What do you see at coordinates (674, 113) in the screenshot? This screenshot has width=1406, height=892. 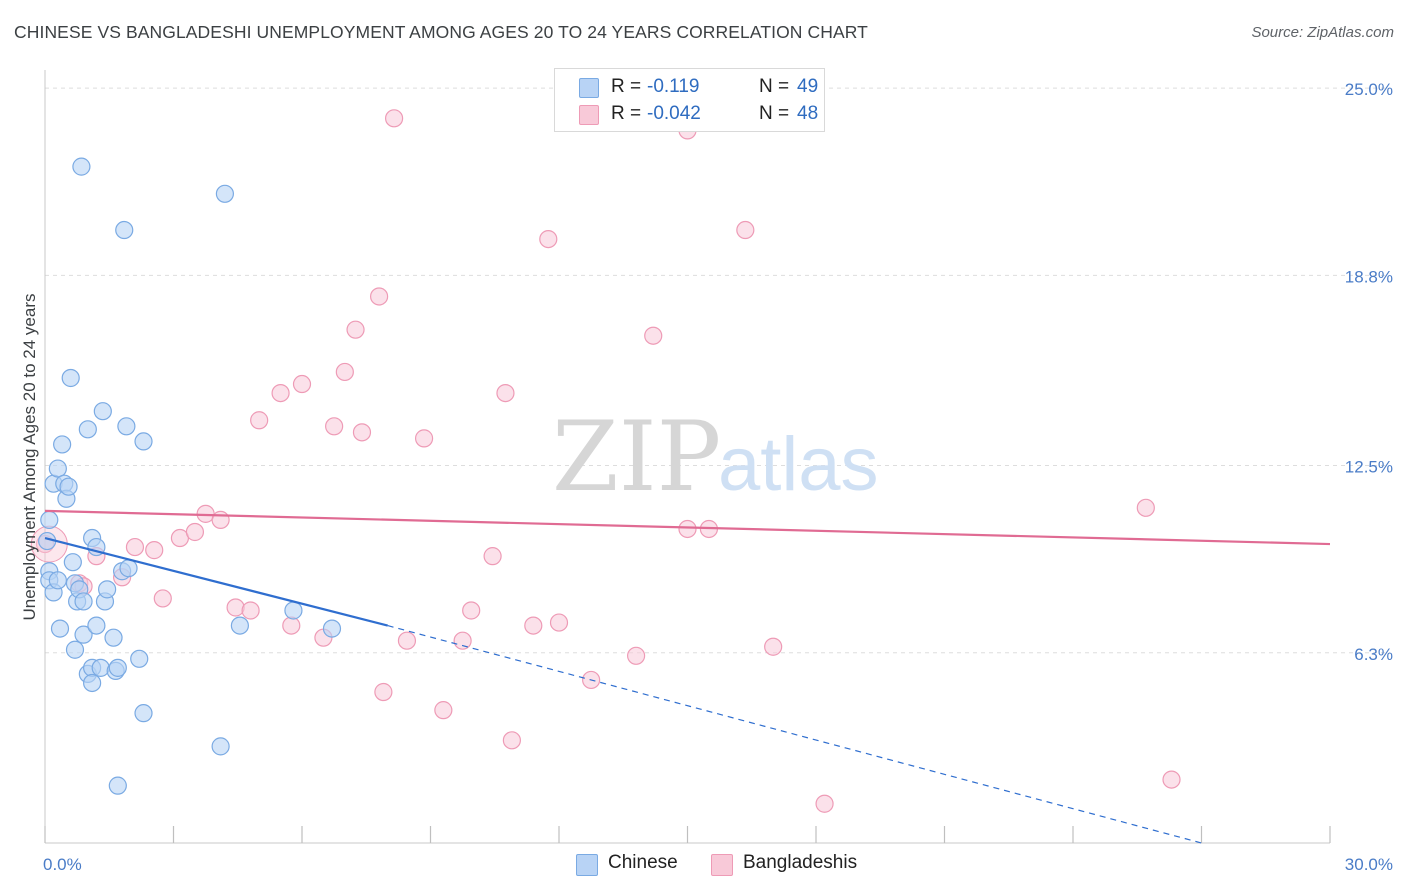 I see `legend-r-value: -0.042` at bounding box center [674, 113].